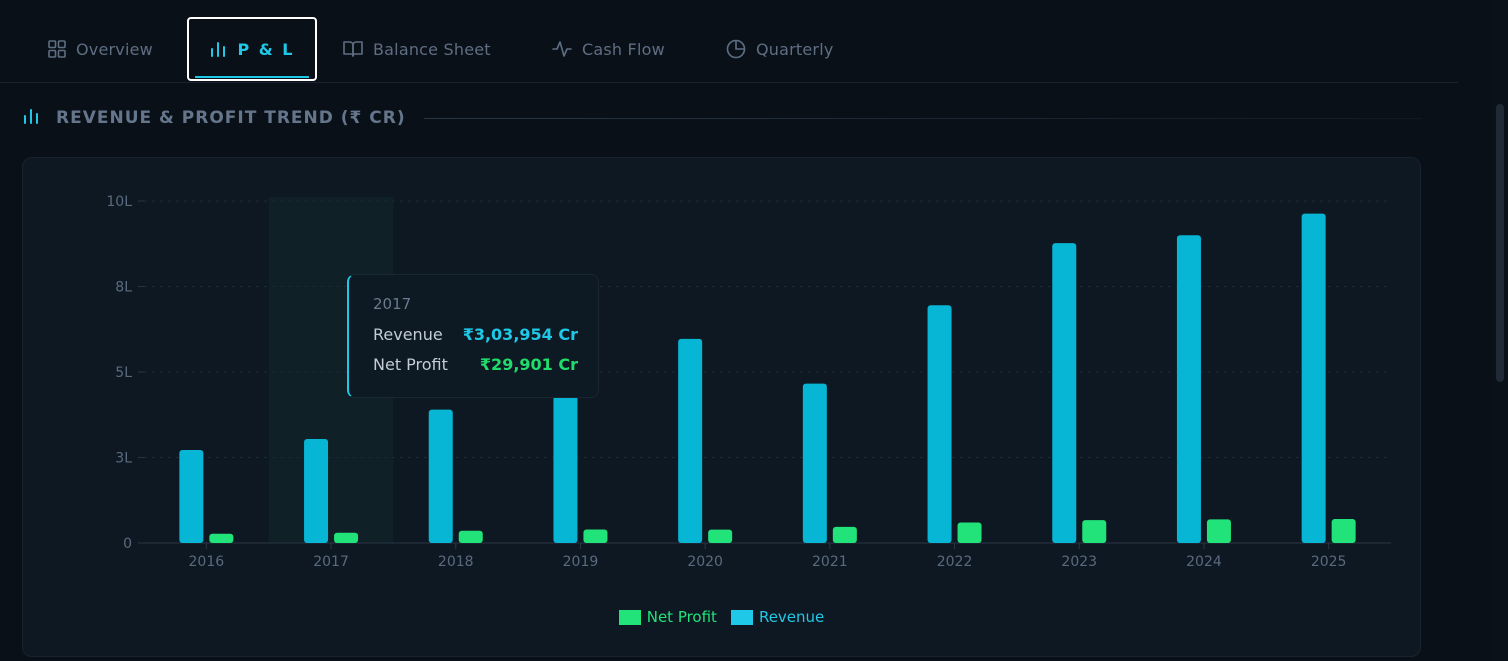  I want to click on legend-item-net-profit: Net Profit, so click(667, 617).